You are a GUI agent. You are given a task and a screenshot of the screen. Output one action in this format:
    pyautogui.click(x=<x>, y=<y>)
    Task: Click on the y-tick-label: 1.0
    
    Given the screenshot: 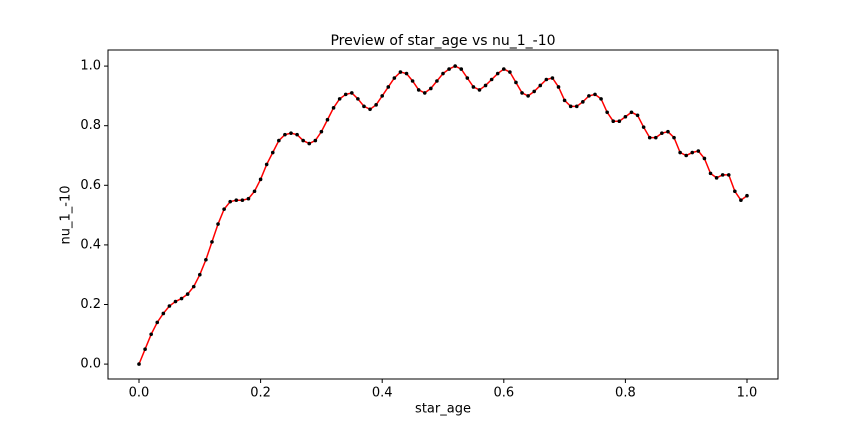 What is the action you would take?
    pyautogui.click(x=90, y=66)
    